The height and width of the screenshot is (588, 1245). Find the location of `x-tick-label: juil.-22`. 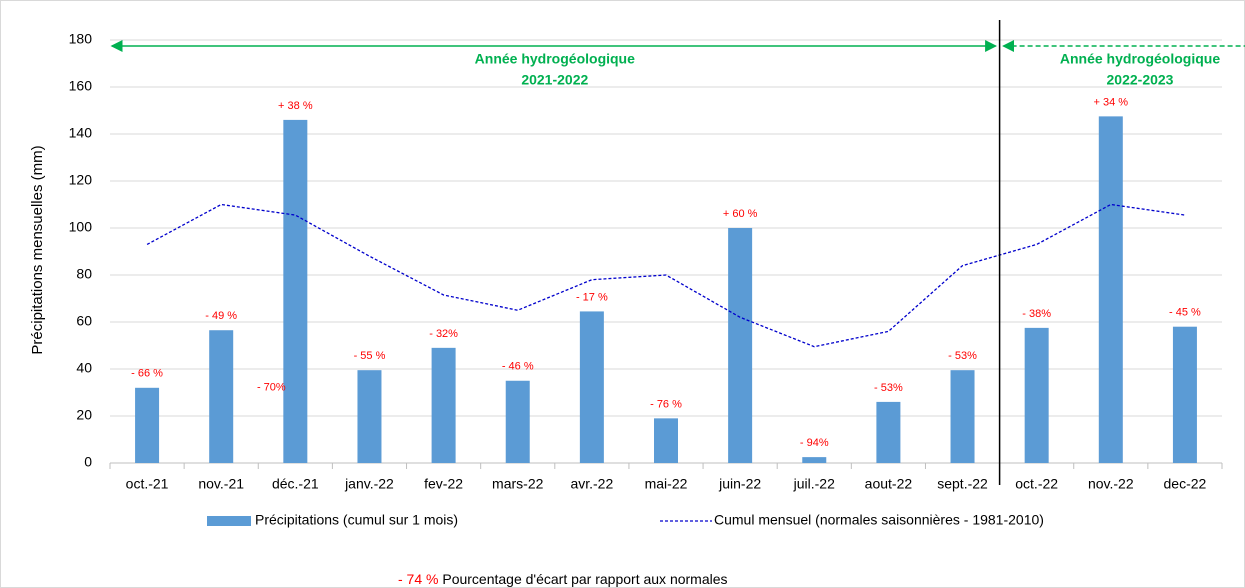

x-tick-label: juil.-22 is located at coordinates (814, 484).